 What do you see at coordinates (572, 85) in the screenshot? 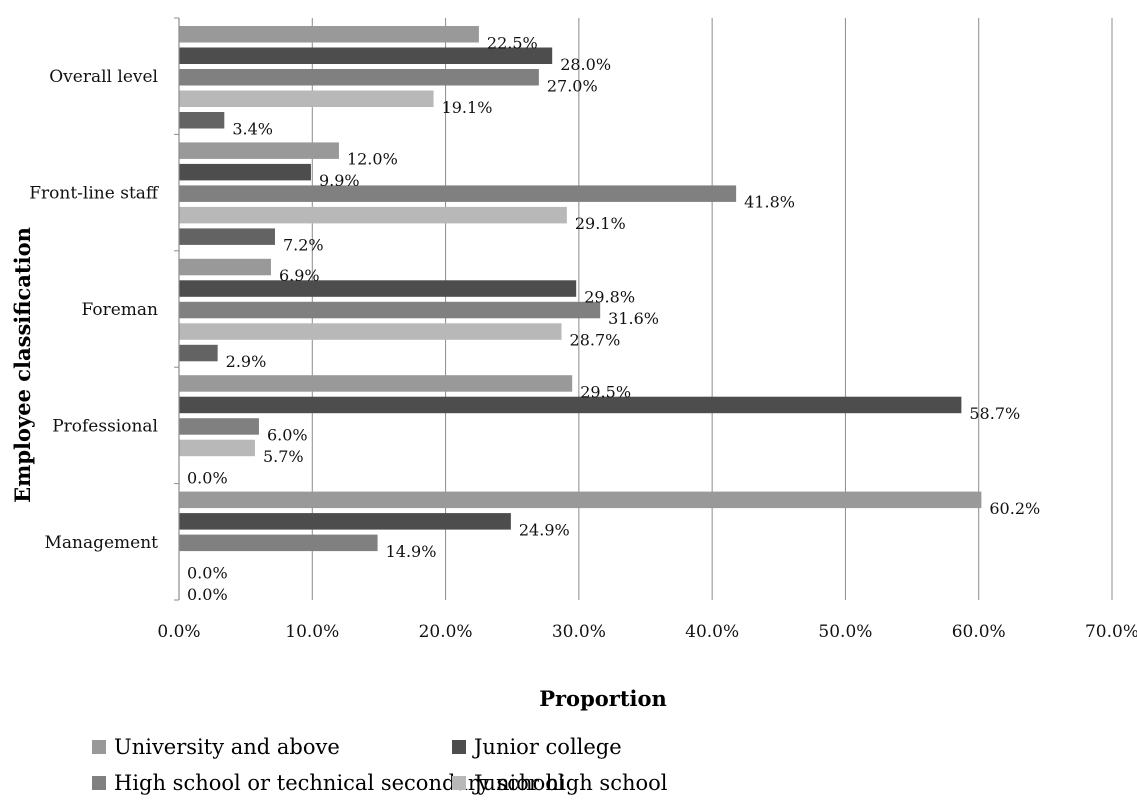
I see `data-label: 27.0%` at bounding box center [572, 85].